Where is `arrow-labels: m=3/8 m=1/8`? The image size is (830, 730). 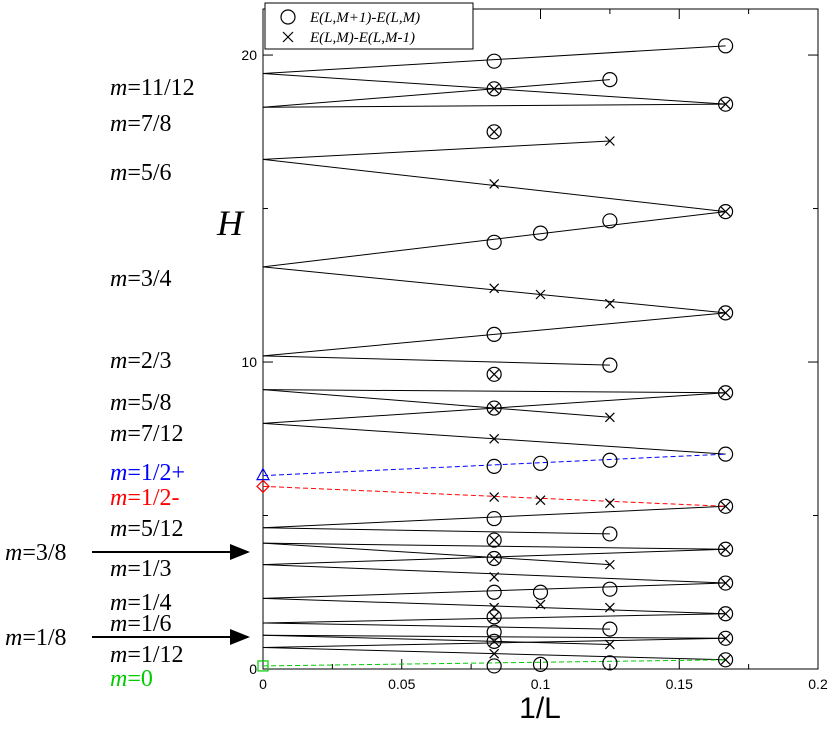 arrow-labels: m=3/8 m=1/8 is located at coordinates (127, 595).